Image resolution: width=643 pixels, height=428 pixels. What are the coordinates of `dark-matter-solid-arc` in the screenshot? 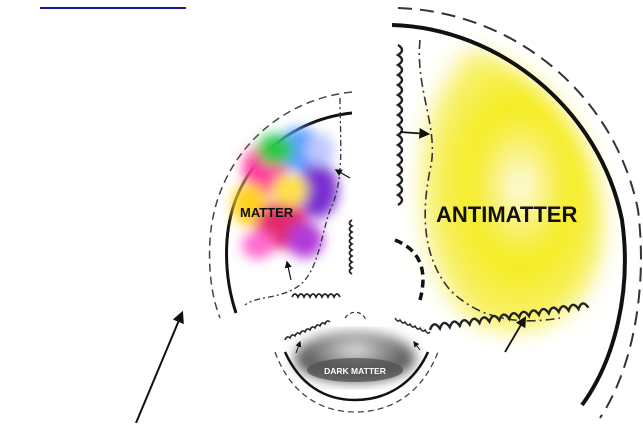 It's located at (356, 376).